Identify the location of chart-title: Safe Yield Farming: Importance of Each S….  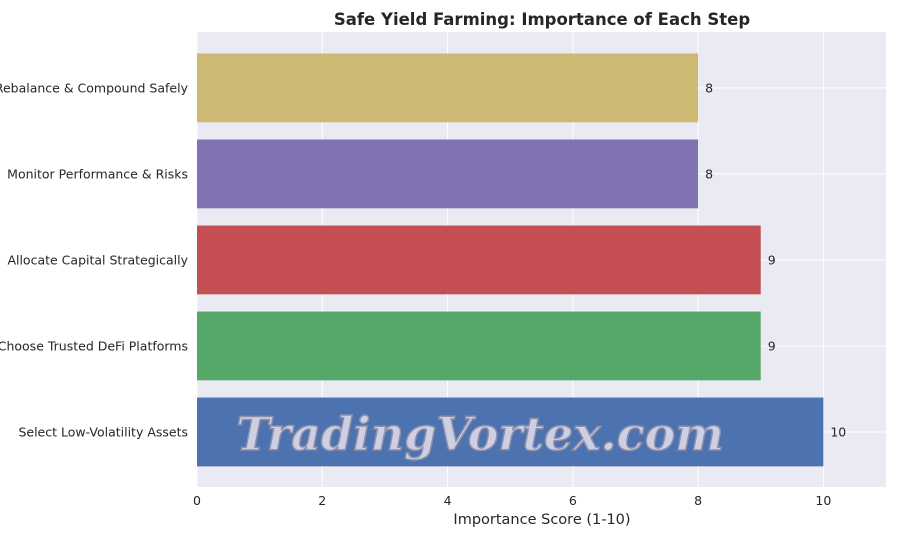
(542, 19).